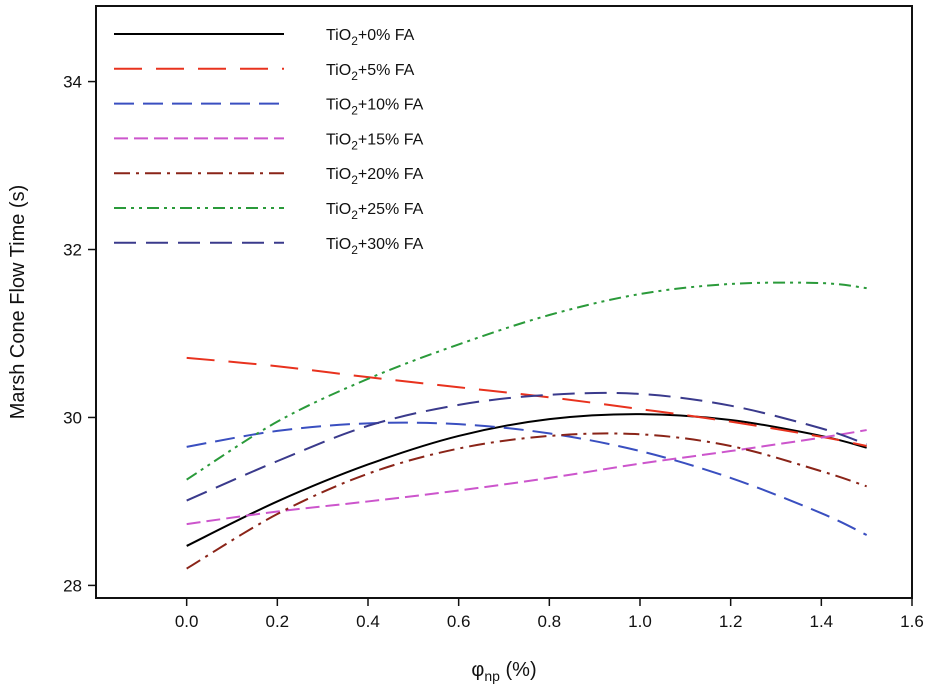 This screenshot has height=698, width=932. What do you see at coordinates (492, 676) in the screenshot?
I see `x-axis-title-subscript: np` at bounding box center [492, 676].